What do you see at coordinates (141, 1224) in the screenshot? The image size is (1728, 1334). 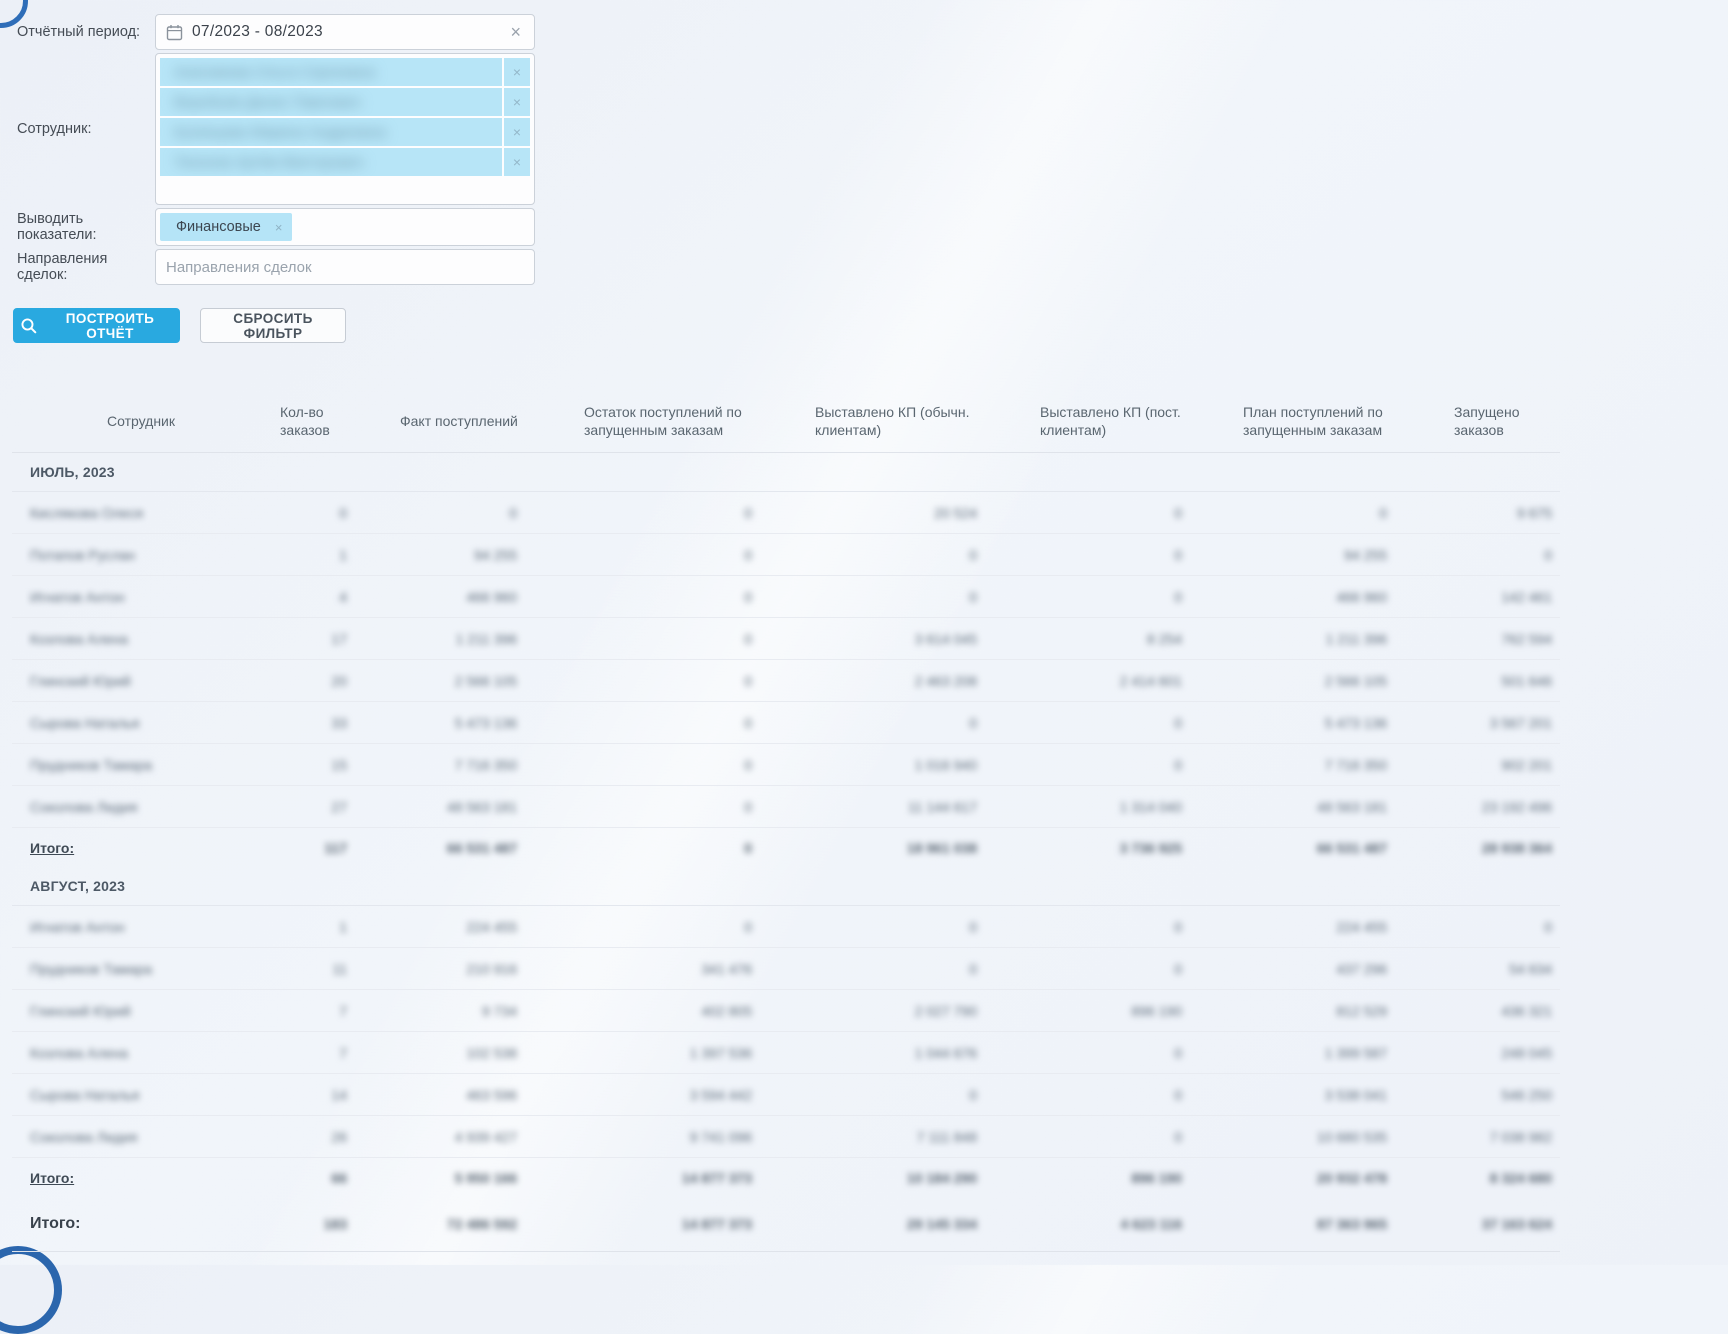 I see `grand-total-label: Итого:` at bounding box center [141, 1224].